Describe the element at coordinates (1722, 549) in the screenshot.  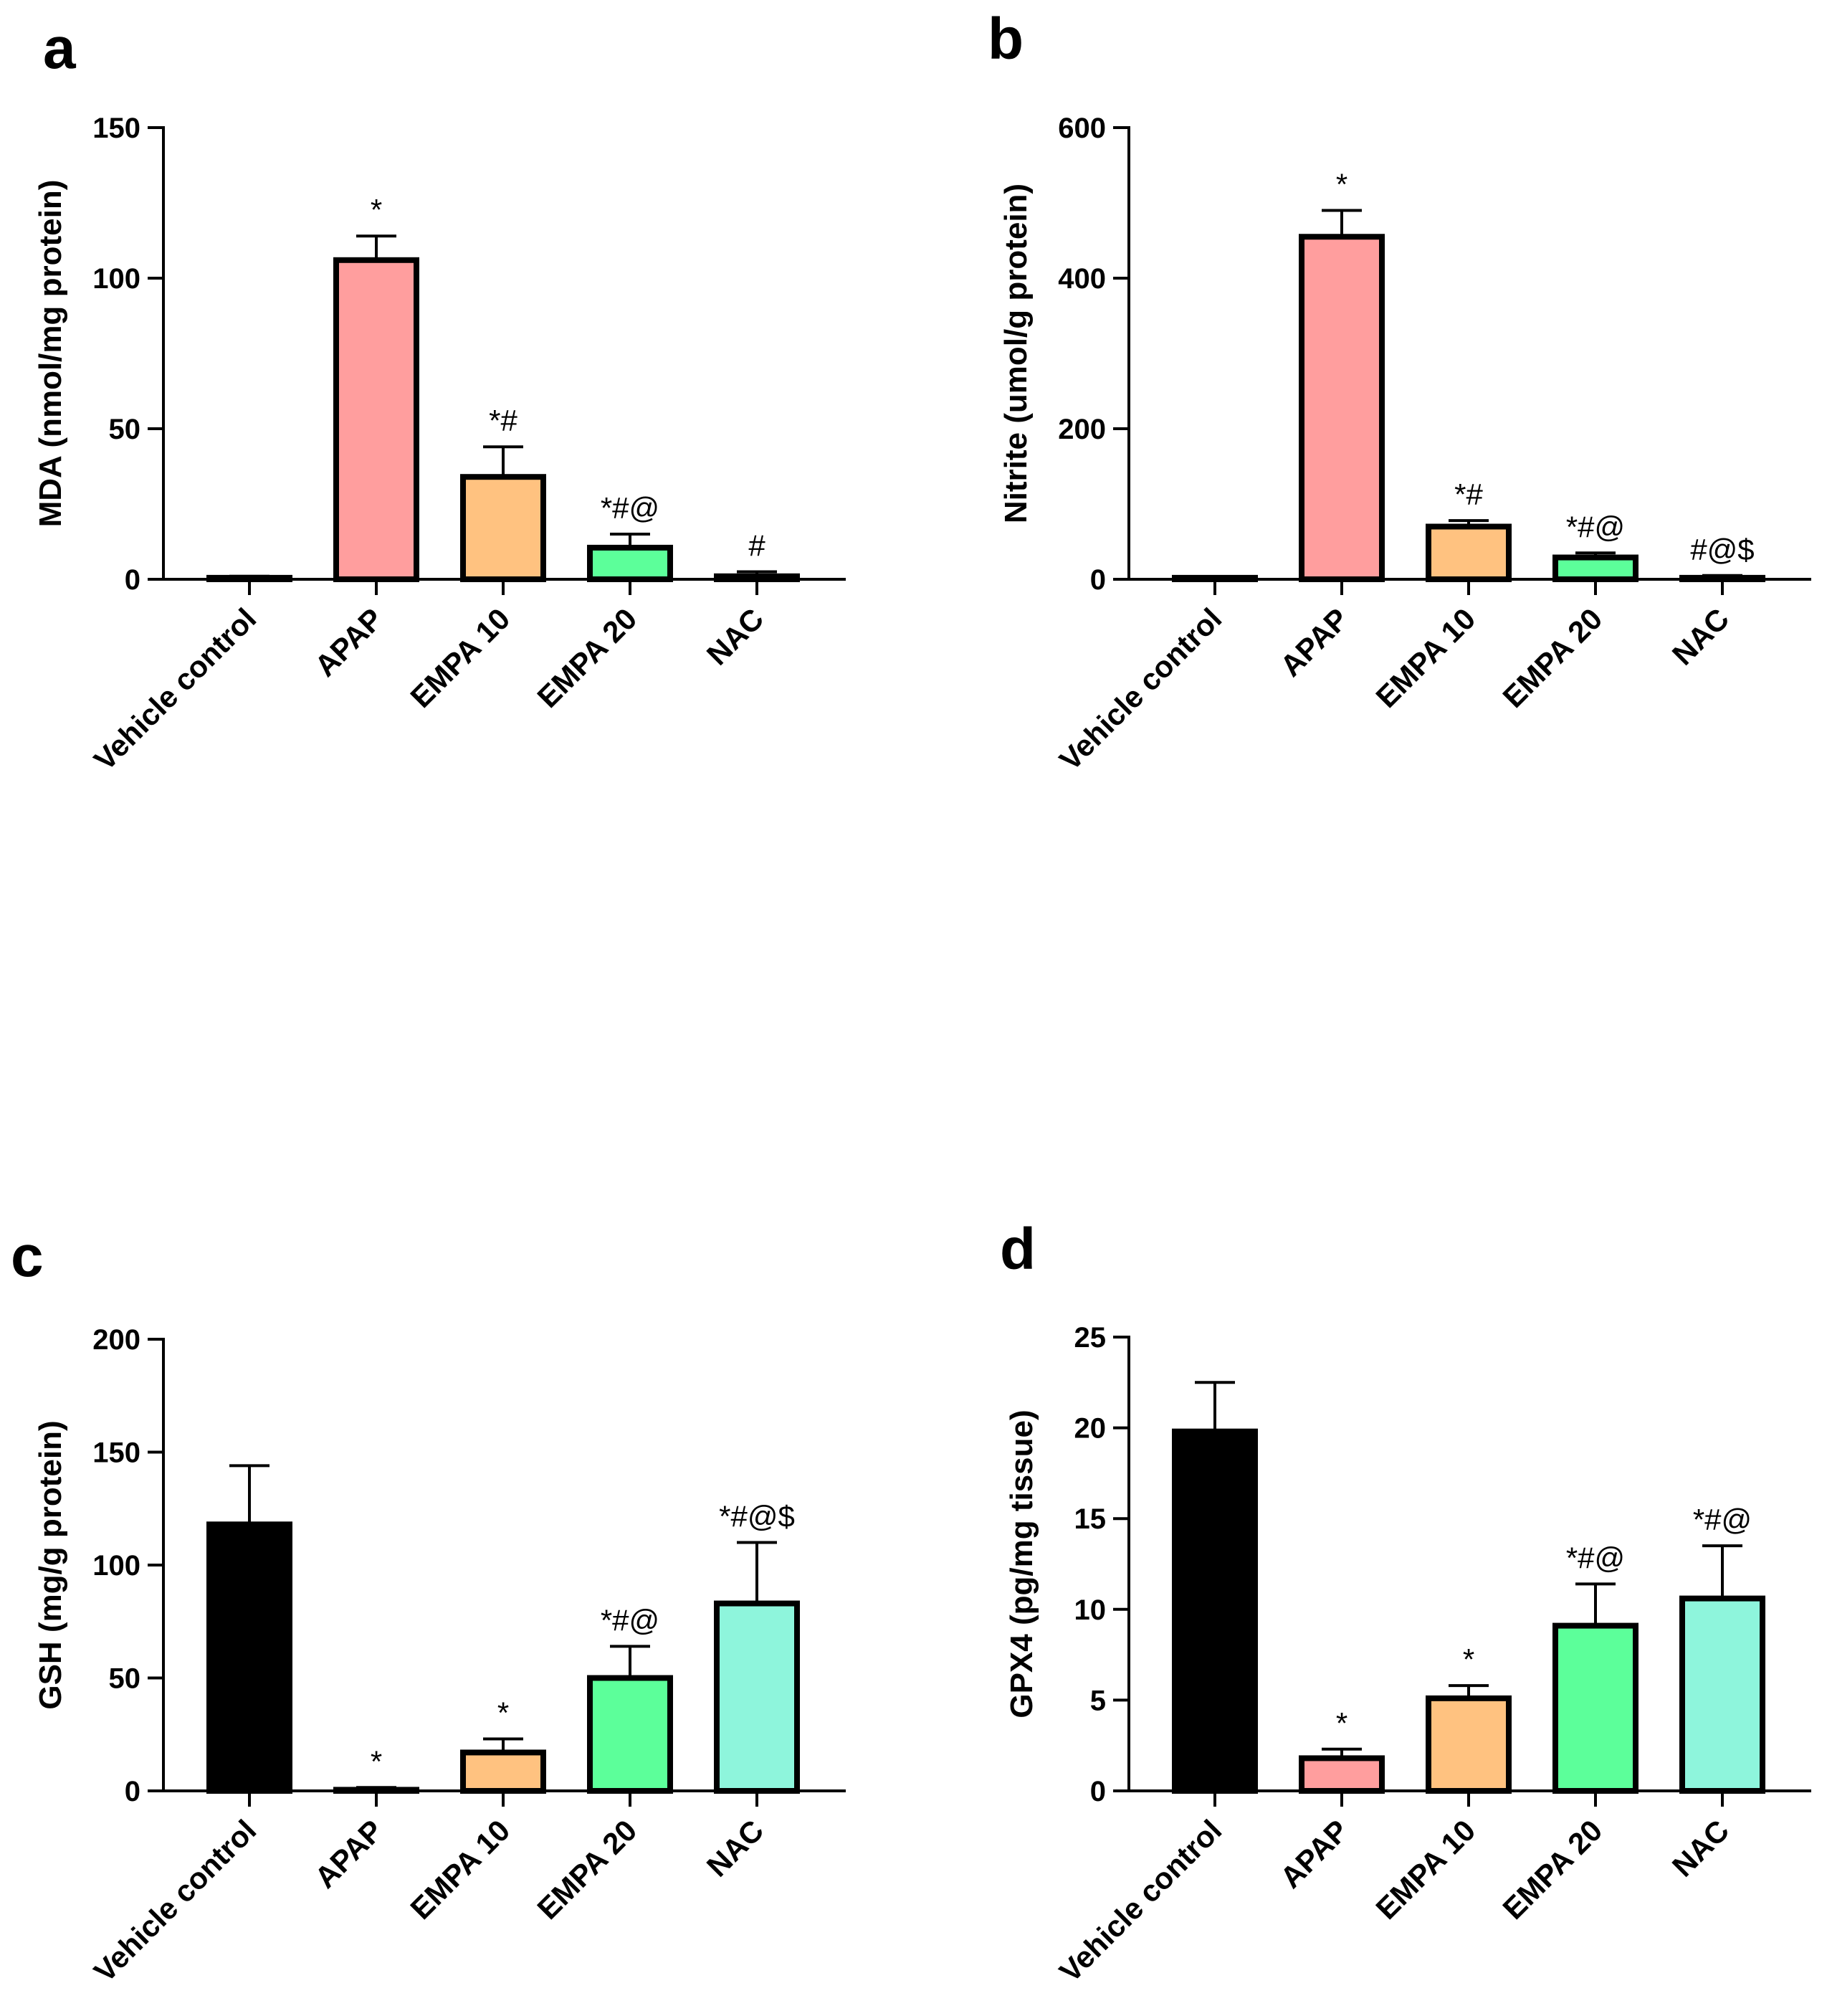
I see `data-label: #@$` at that location.